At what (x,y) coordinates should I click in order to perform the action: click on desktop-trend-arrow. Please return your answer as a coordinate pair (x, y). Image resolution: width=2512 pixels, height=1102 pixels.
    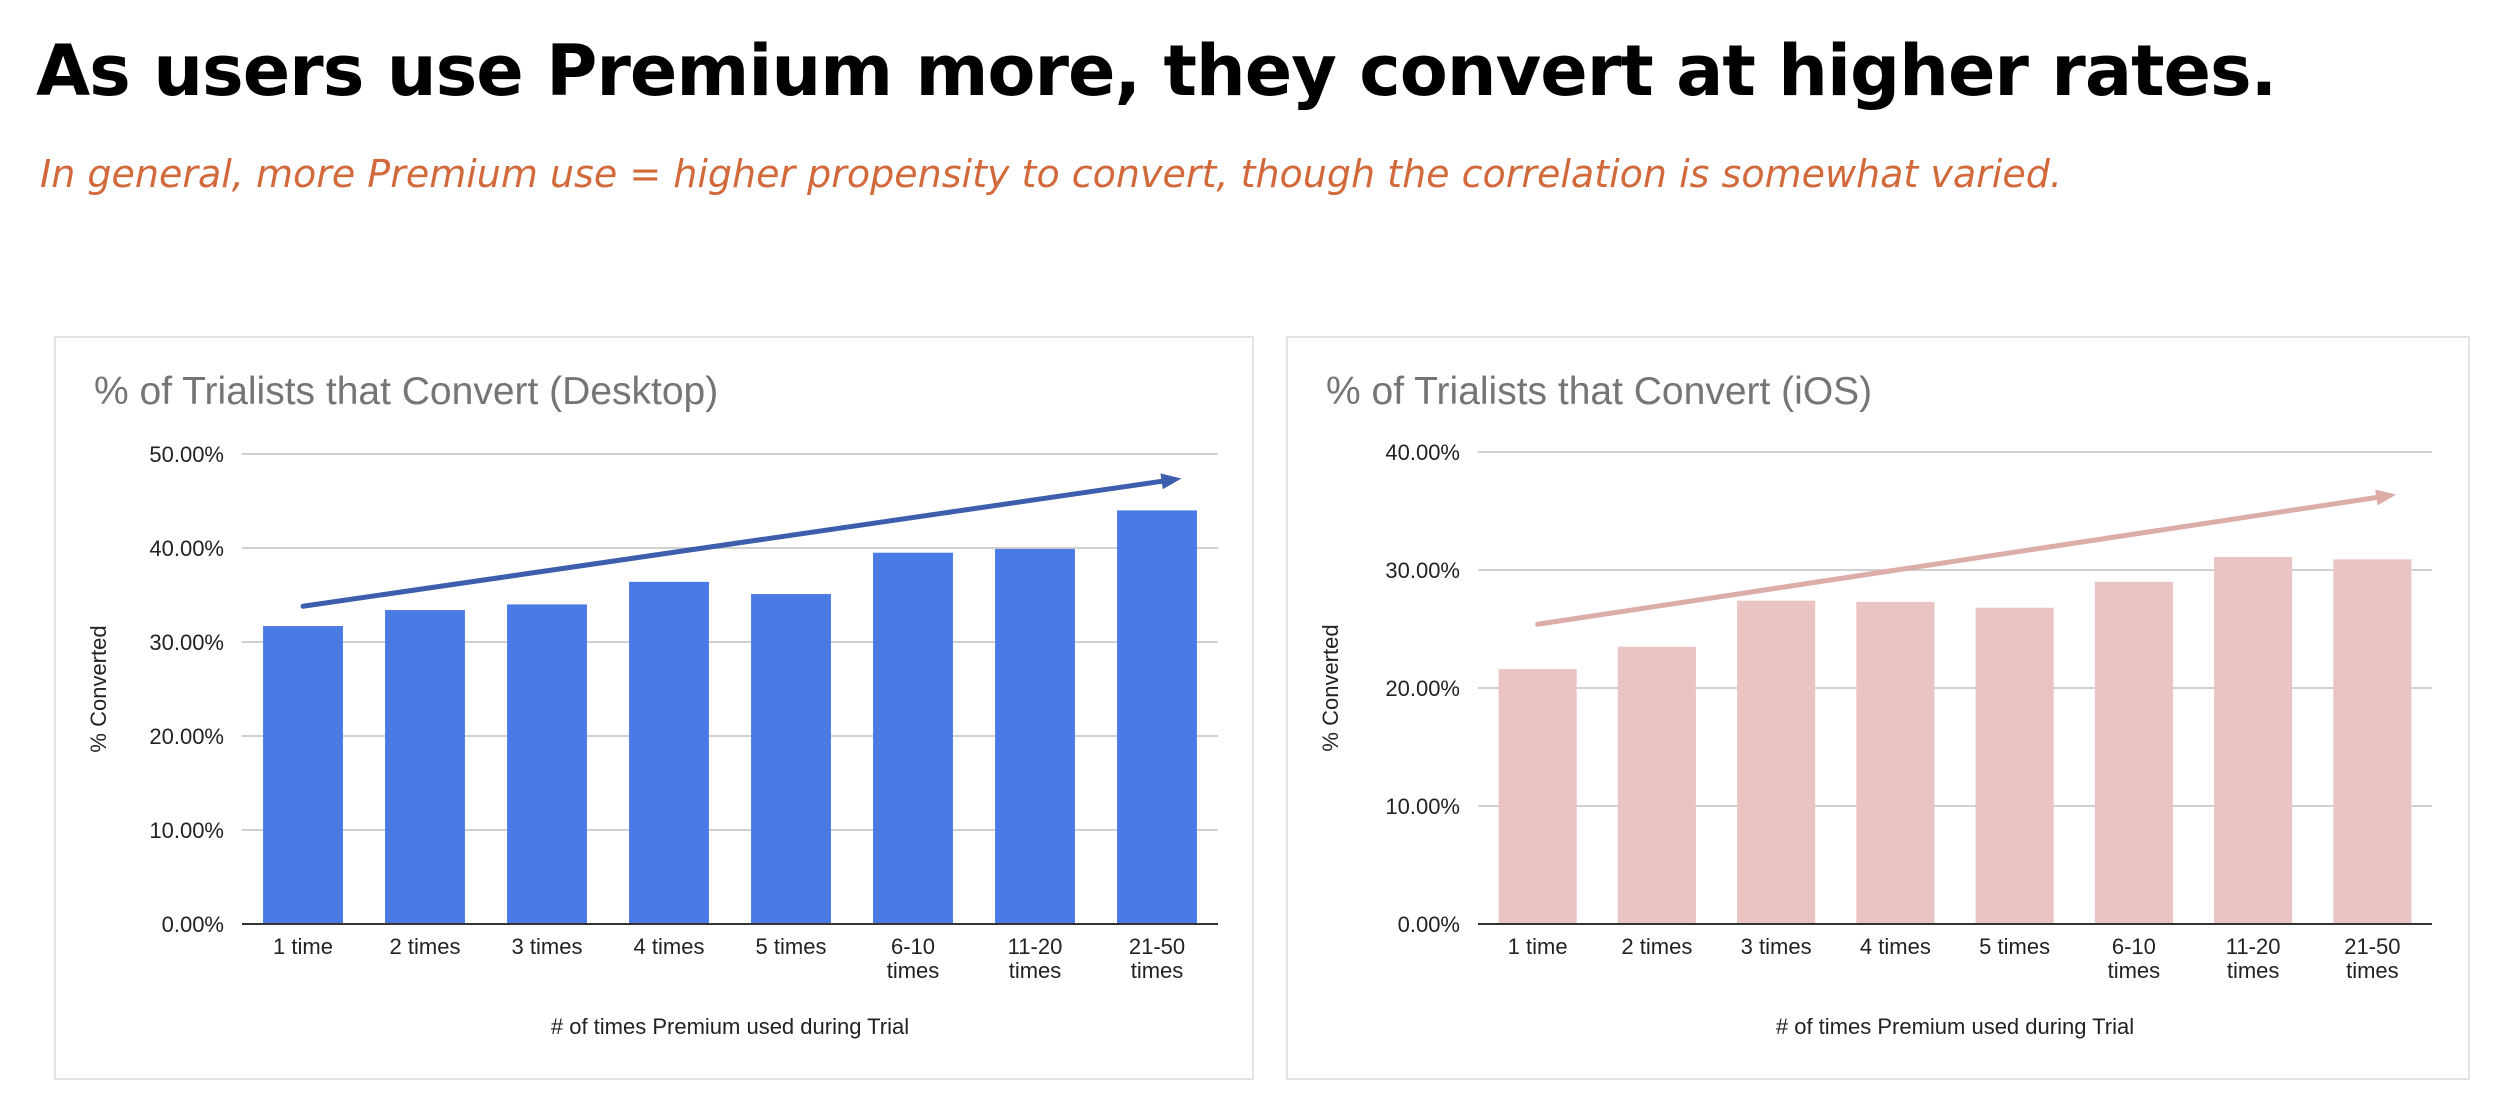
    Looking at the image, I should click on (741, 541).